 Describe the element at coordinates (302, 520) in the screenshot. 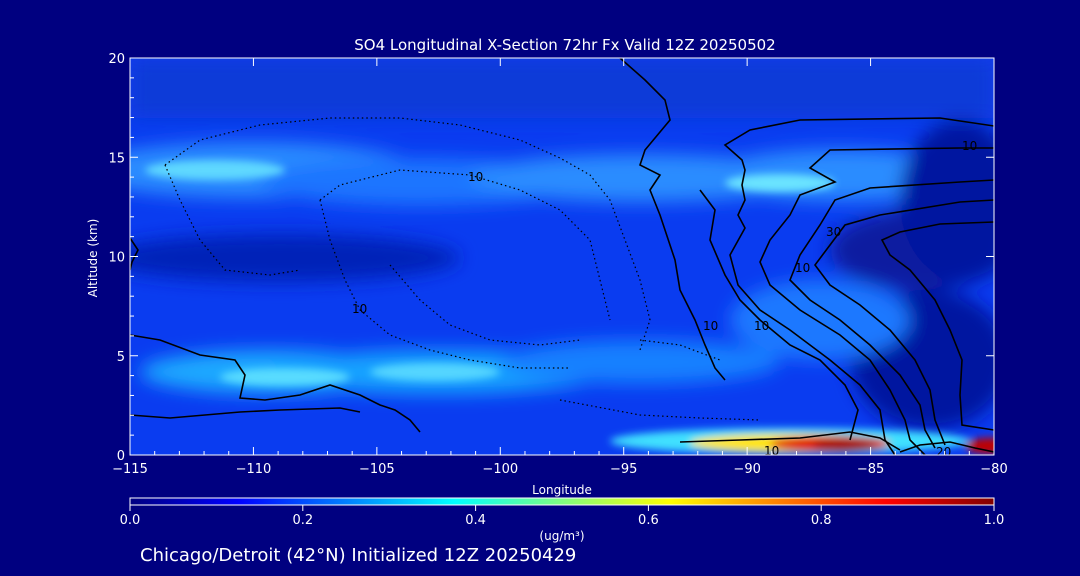

I see `colorbar-tick-label: 0.2` at that location.